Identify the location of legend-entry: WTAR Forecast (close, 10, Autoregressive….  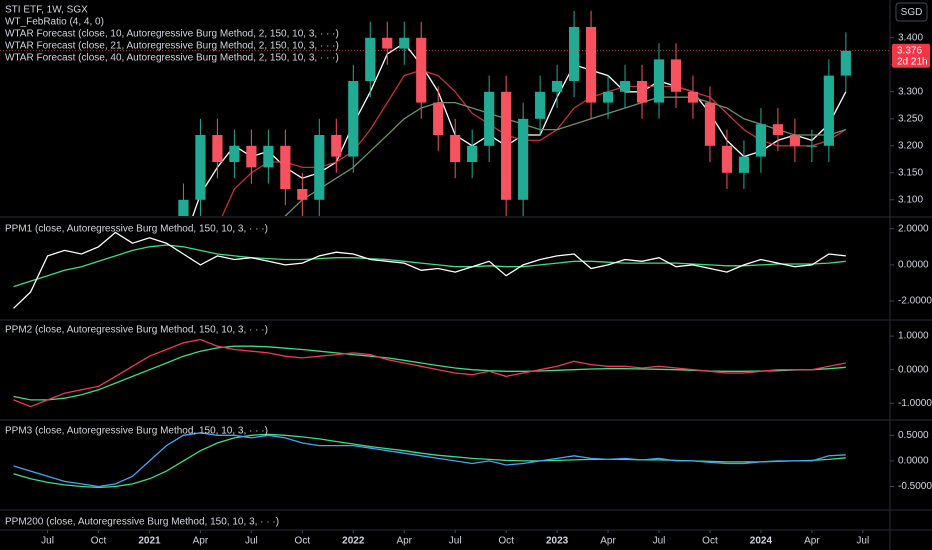
(172, 34).